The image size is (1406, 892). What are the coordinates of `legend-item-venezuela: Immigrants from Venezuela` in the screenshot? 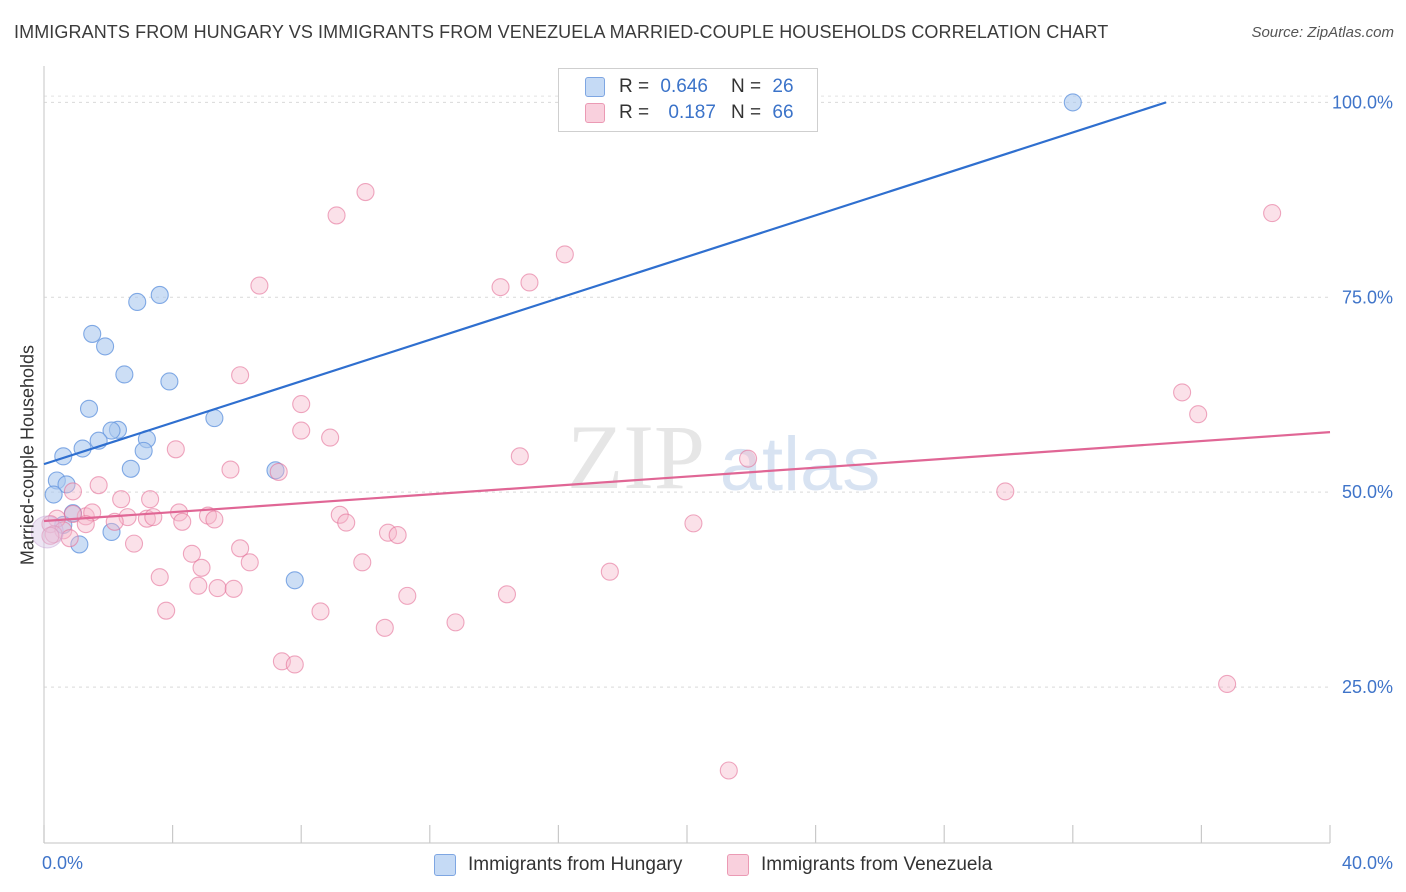 It's located at (859, 865).